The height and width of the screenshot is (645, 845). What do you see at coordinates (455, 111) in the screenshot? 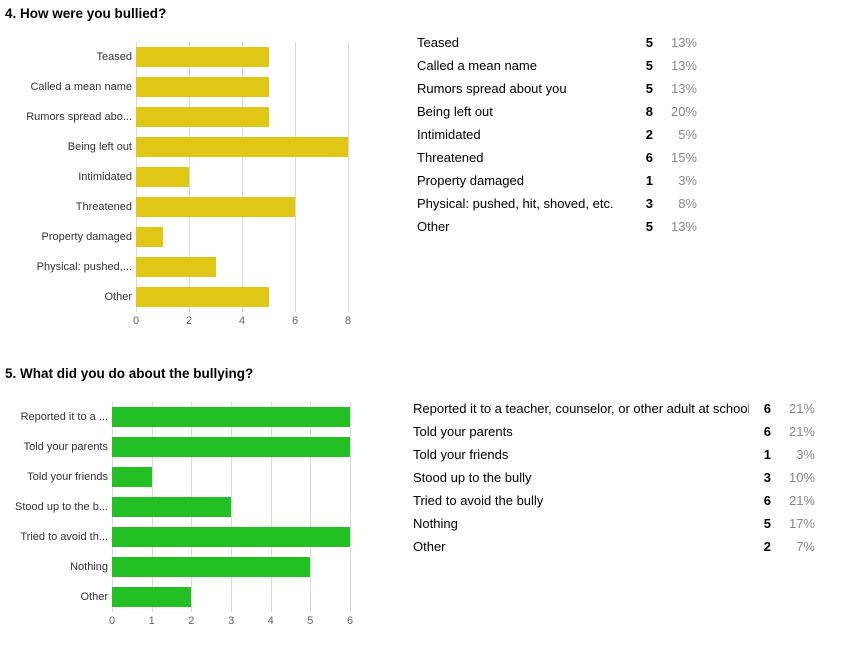
I see `answer-label: Being left out` at bounding box center [455, 111].